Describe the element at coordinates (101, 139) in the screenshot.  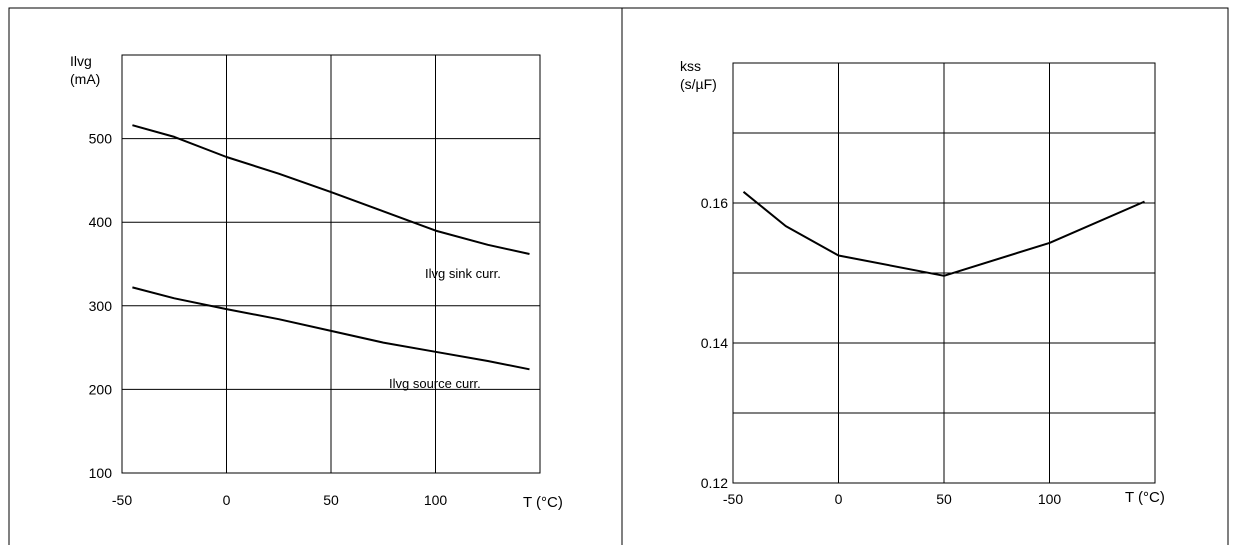
I see `y-tick-label: 500` at that location.